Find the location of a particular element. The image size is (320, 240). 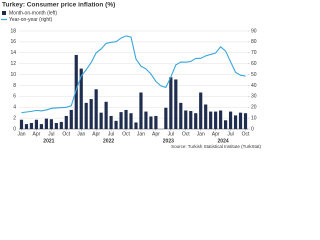

y-tick-label: 18 is located at coordinates (13, 31).